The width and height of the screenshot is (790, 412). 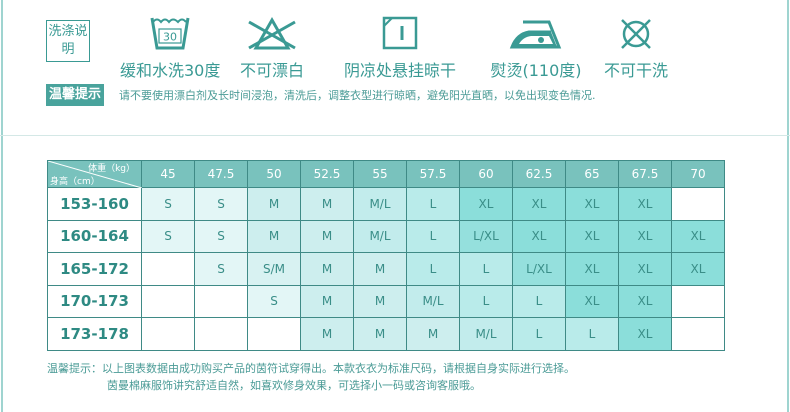 I want to click on height-axis-label: 身高（cm）, so click(x=75, y=182).